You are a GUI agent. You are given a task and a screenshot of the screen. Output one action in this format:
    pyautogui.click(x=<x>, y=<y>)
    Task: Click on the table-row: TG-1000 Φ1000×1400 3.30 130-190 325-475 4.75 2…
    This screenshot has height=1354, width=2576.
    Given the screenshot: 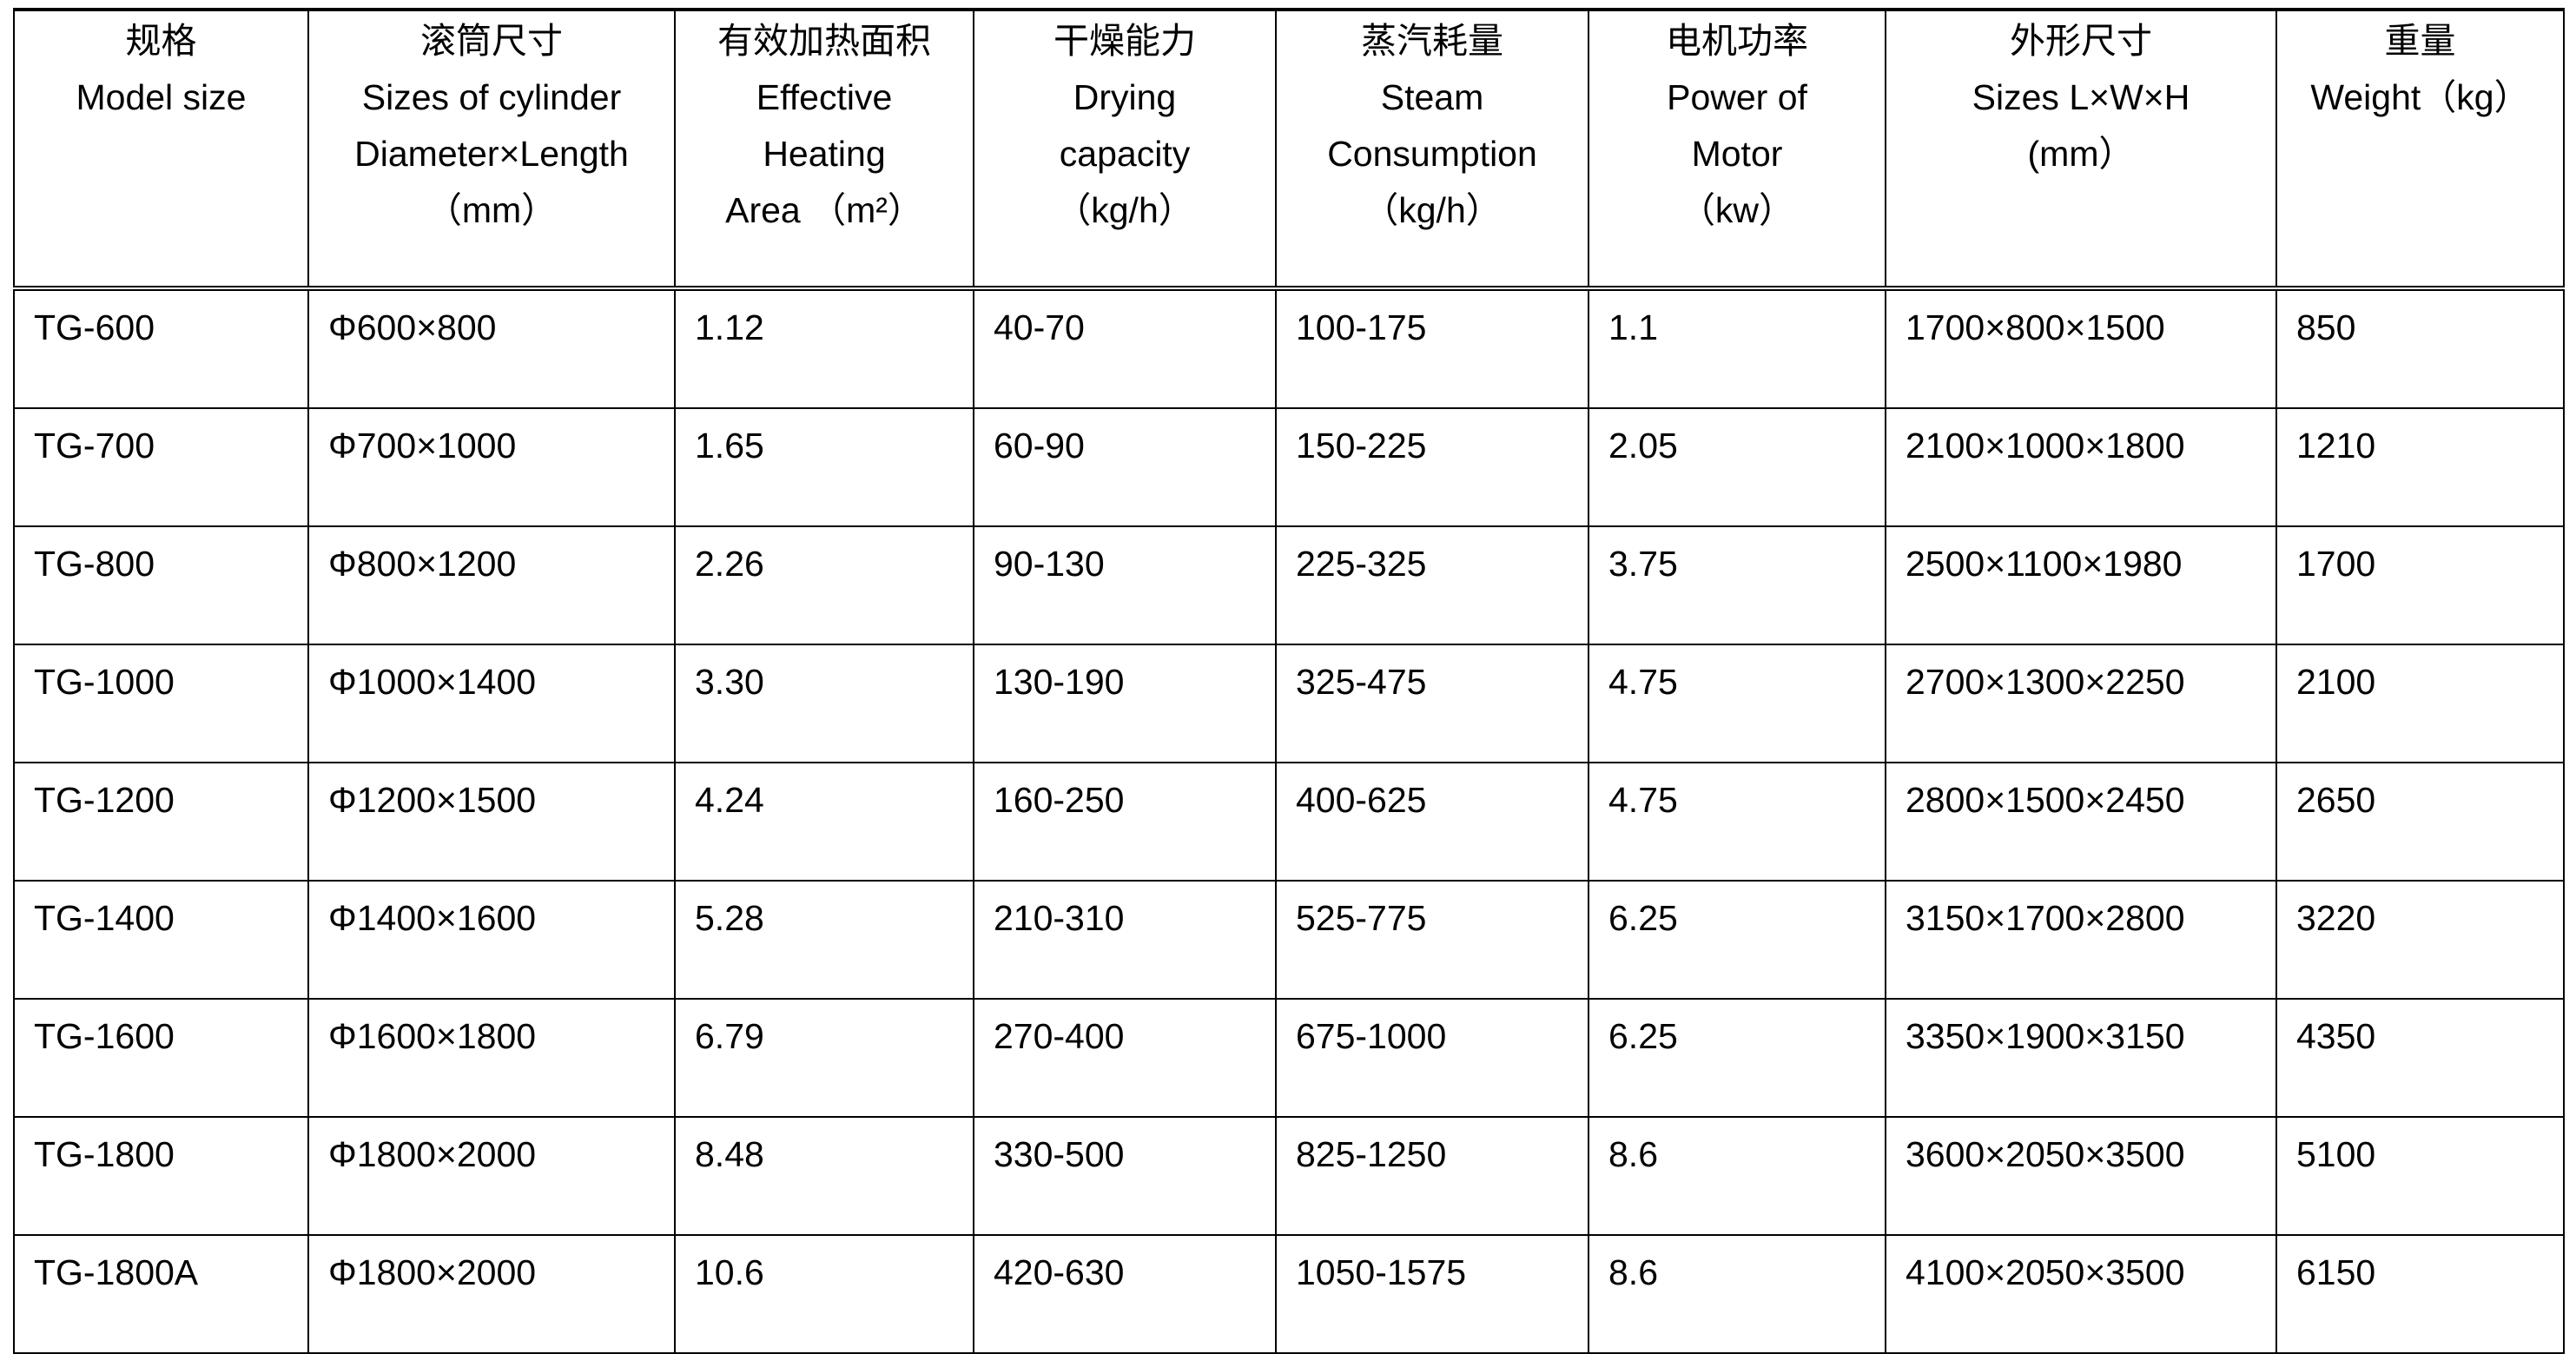 What is the action you would take?
    pyautogui.click(x=1289, y=704)
    